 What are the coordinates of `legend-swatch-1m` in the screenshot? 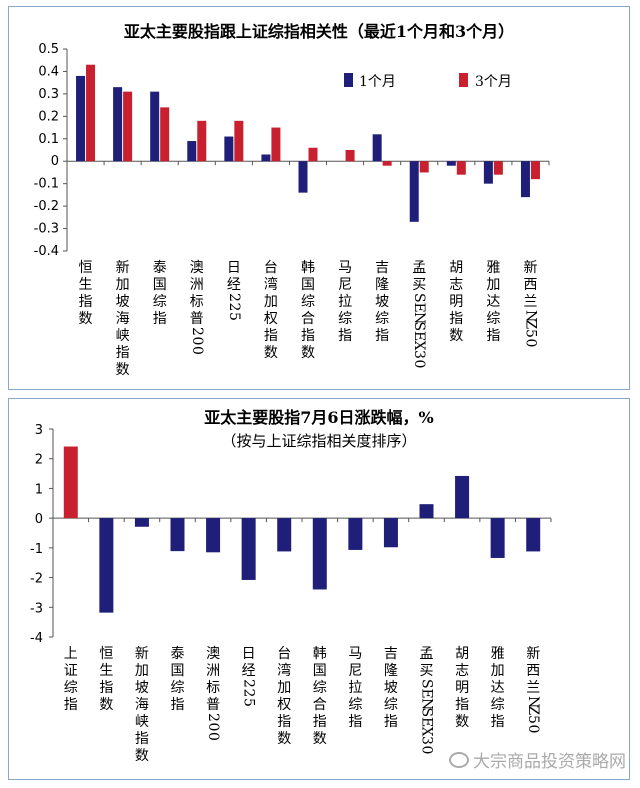 It's located at (348, 80).